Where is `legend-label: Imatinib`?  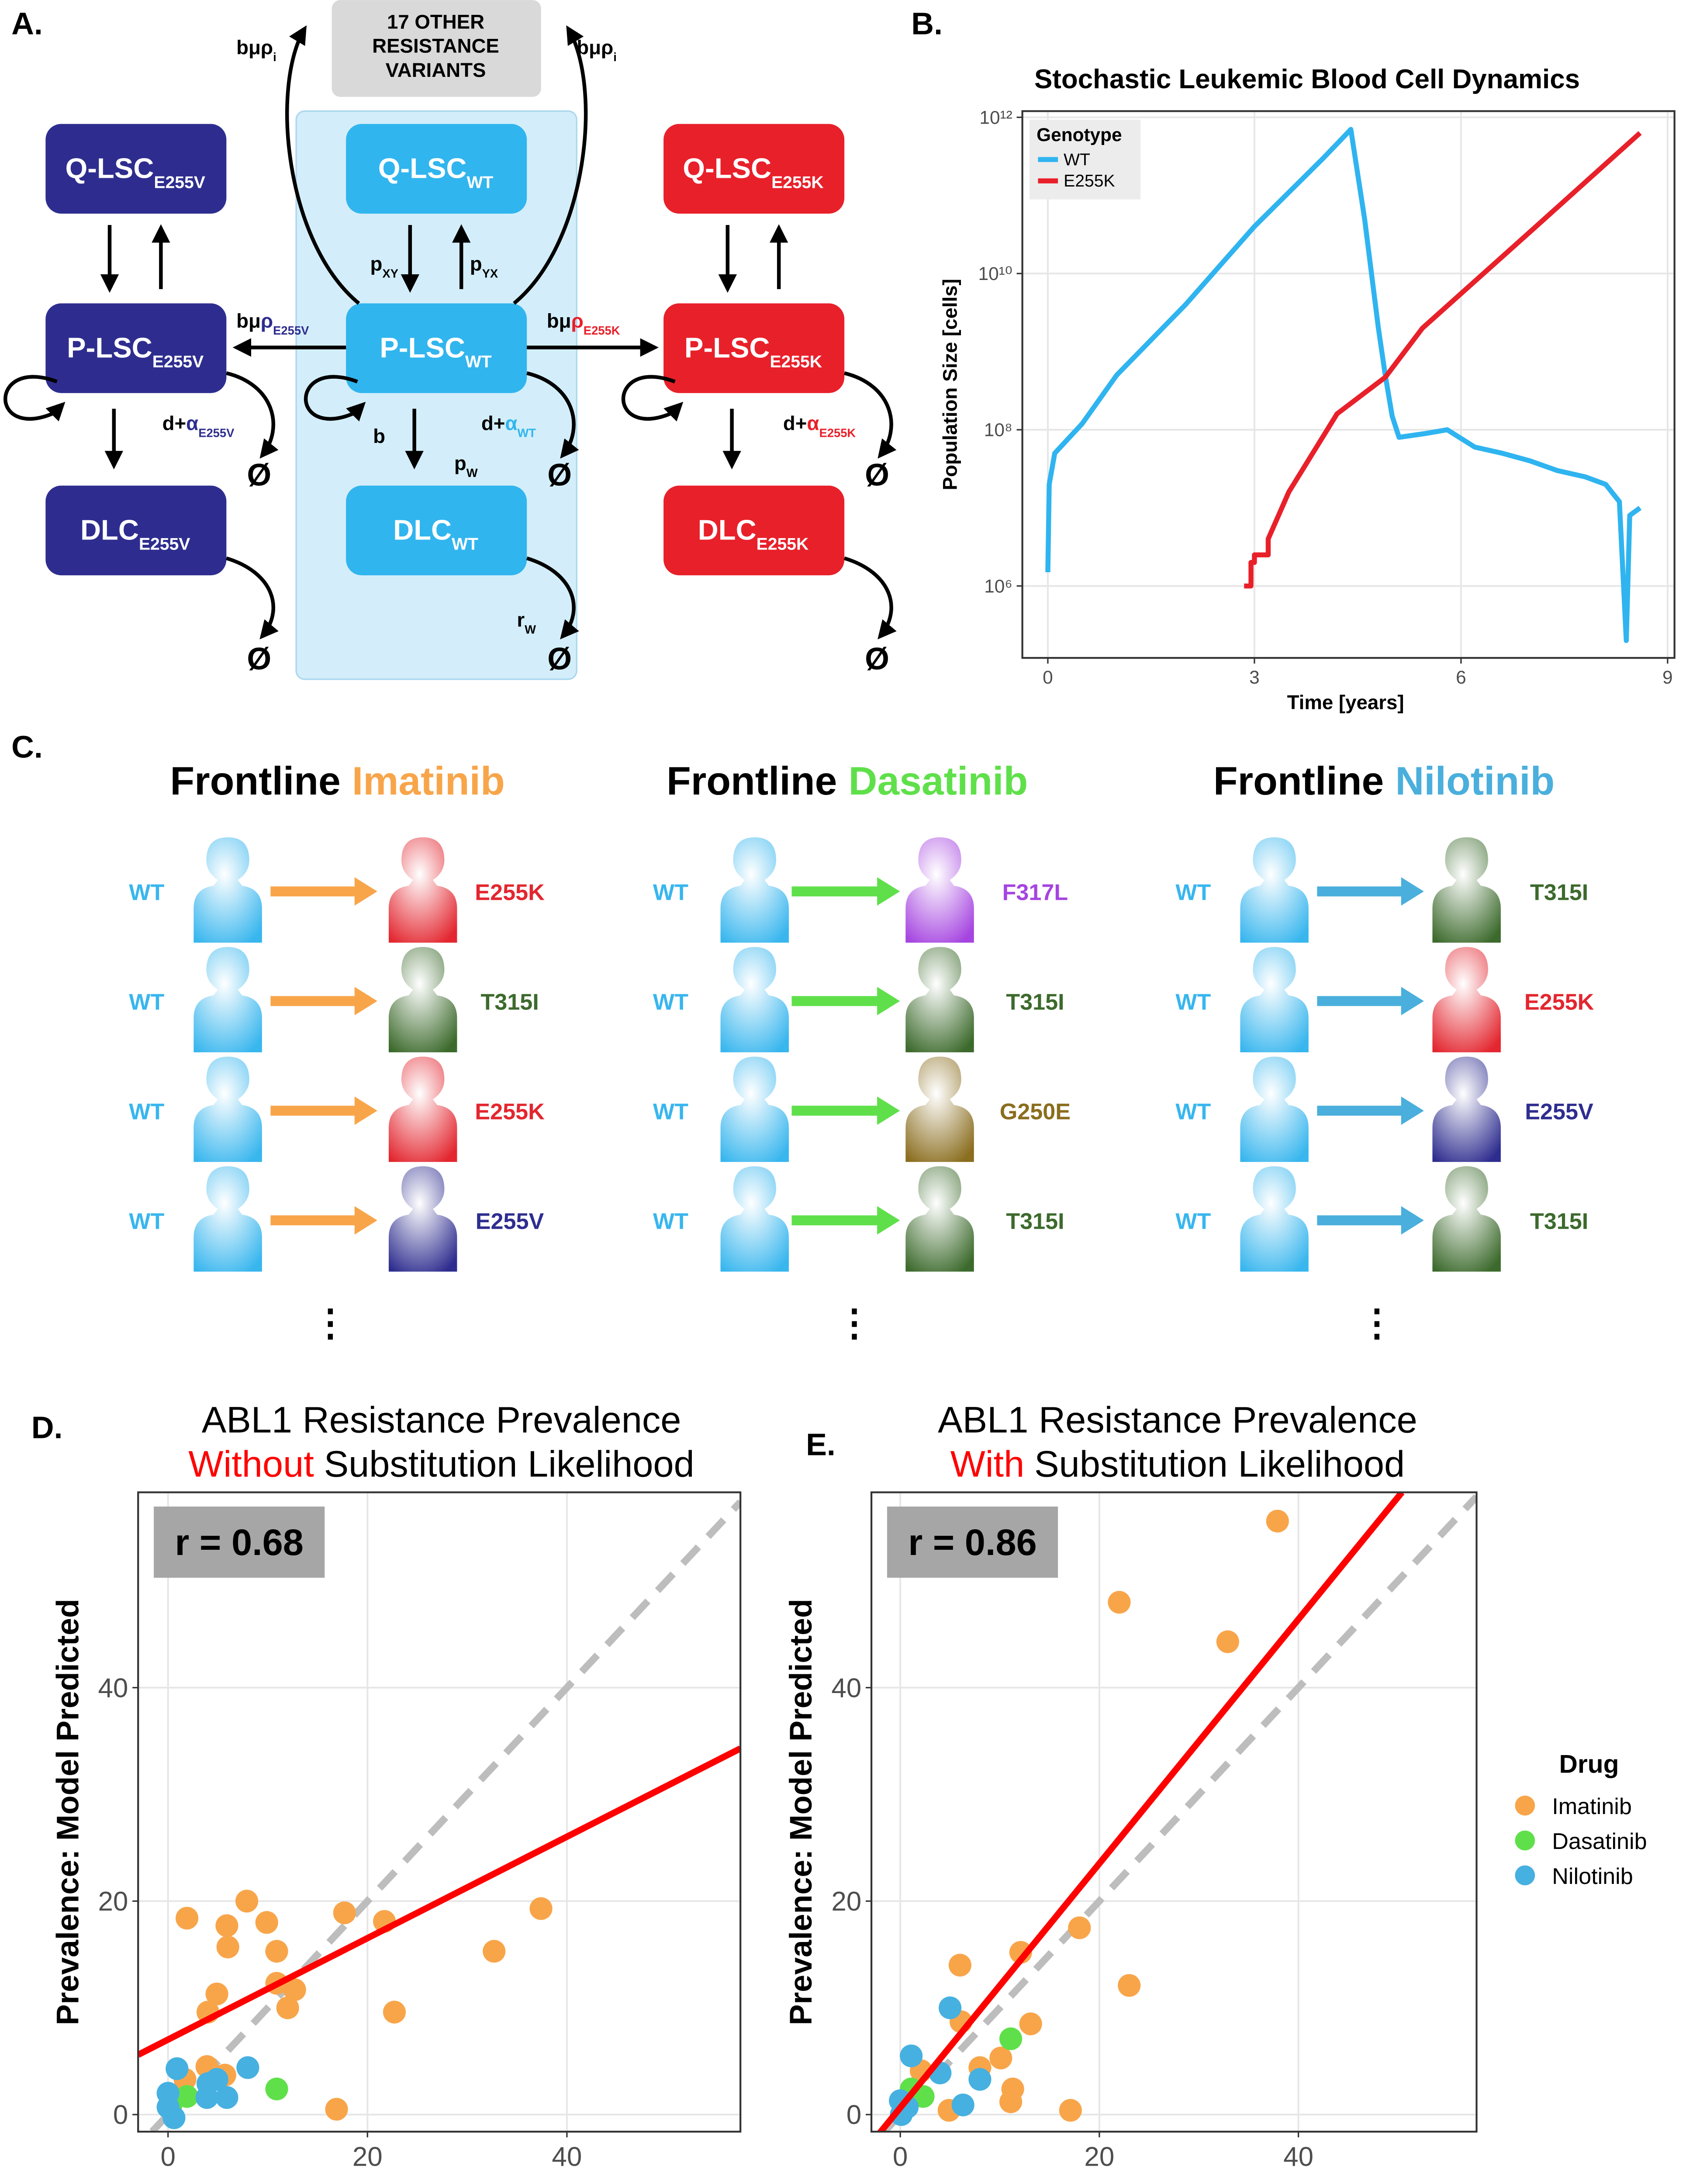
legend-label: Imatinib is located at coordinates (1592, 1806).